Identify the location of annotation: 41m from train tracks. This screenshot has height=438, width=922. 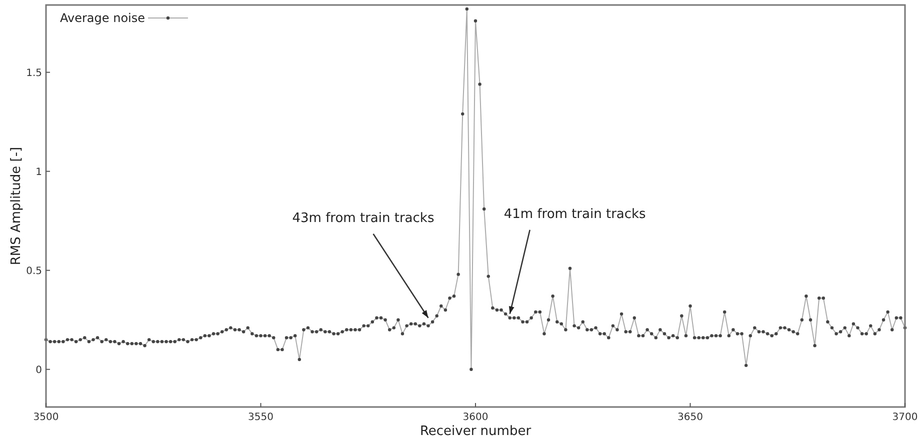
(575, 214).